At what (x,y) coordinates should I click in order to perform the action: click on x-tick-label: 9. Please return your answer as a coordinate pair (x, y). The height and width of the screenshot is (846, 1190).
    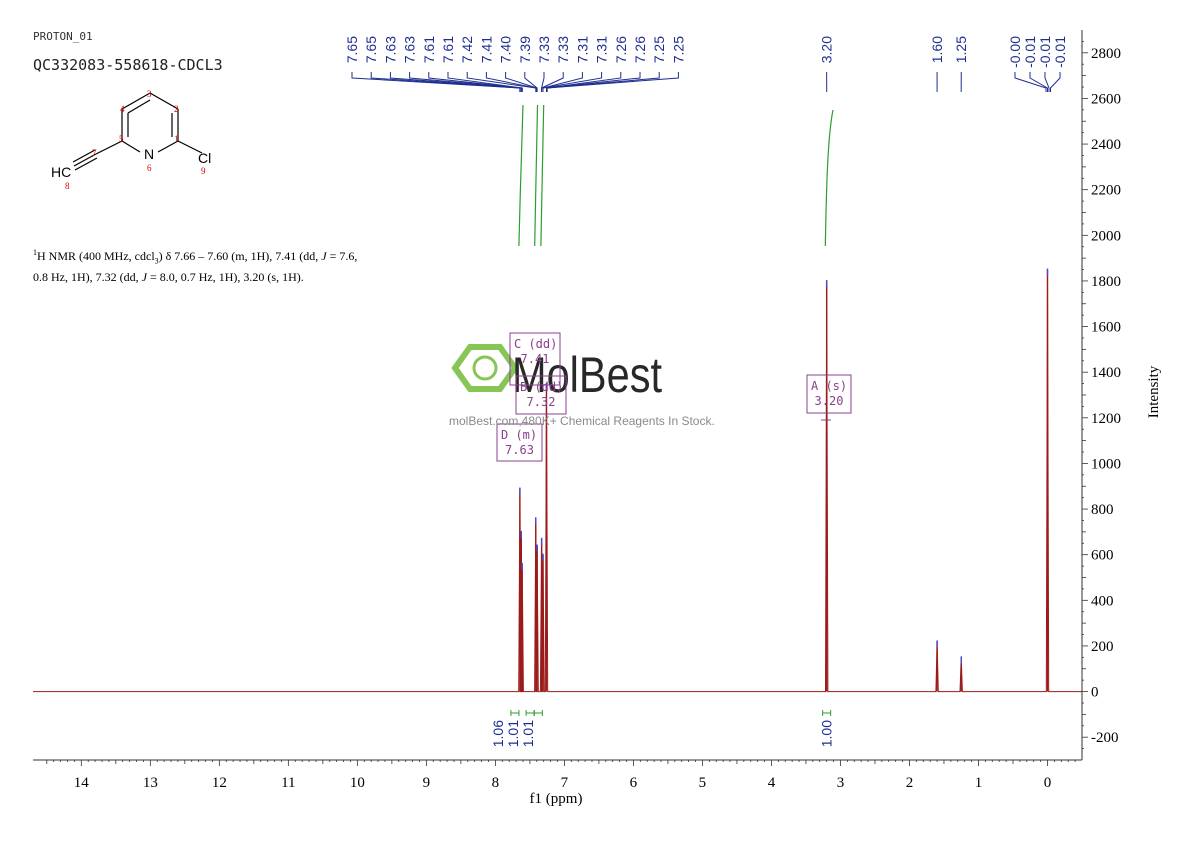
    Looking at the image, I should click on (427, 783).